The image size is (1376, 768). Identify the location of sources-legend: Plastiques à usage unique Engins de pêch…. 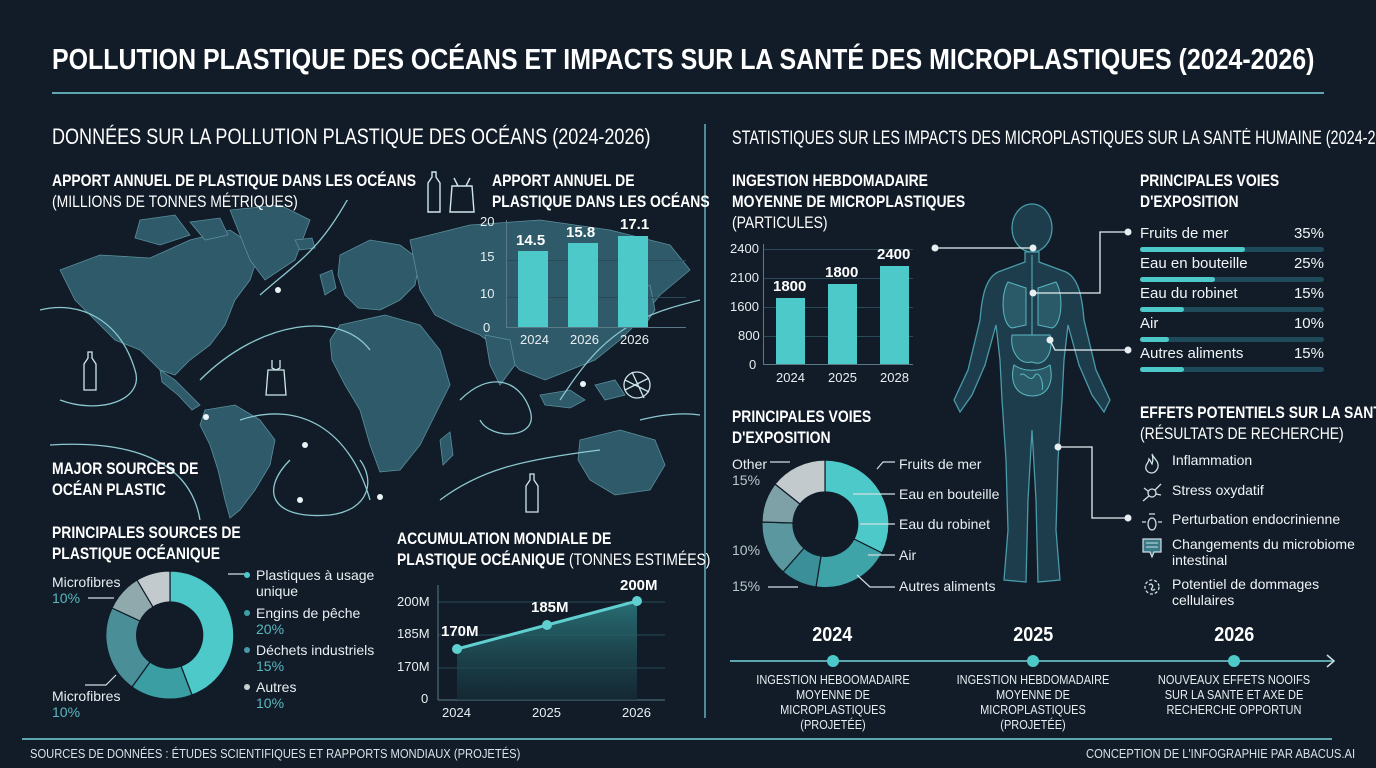
(314, 639).